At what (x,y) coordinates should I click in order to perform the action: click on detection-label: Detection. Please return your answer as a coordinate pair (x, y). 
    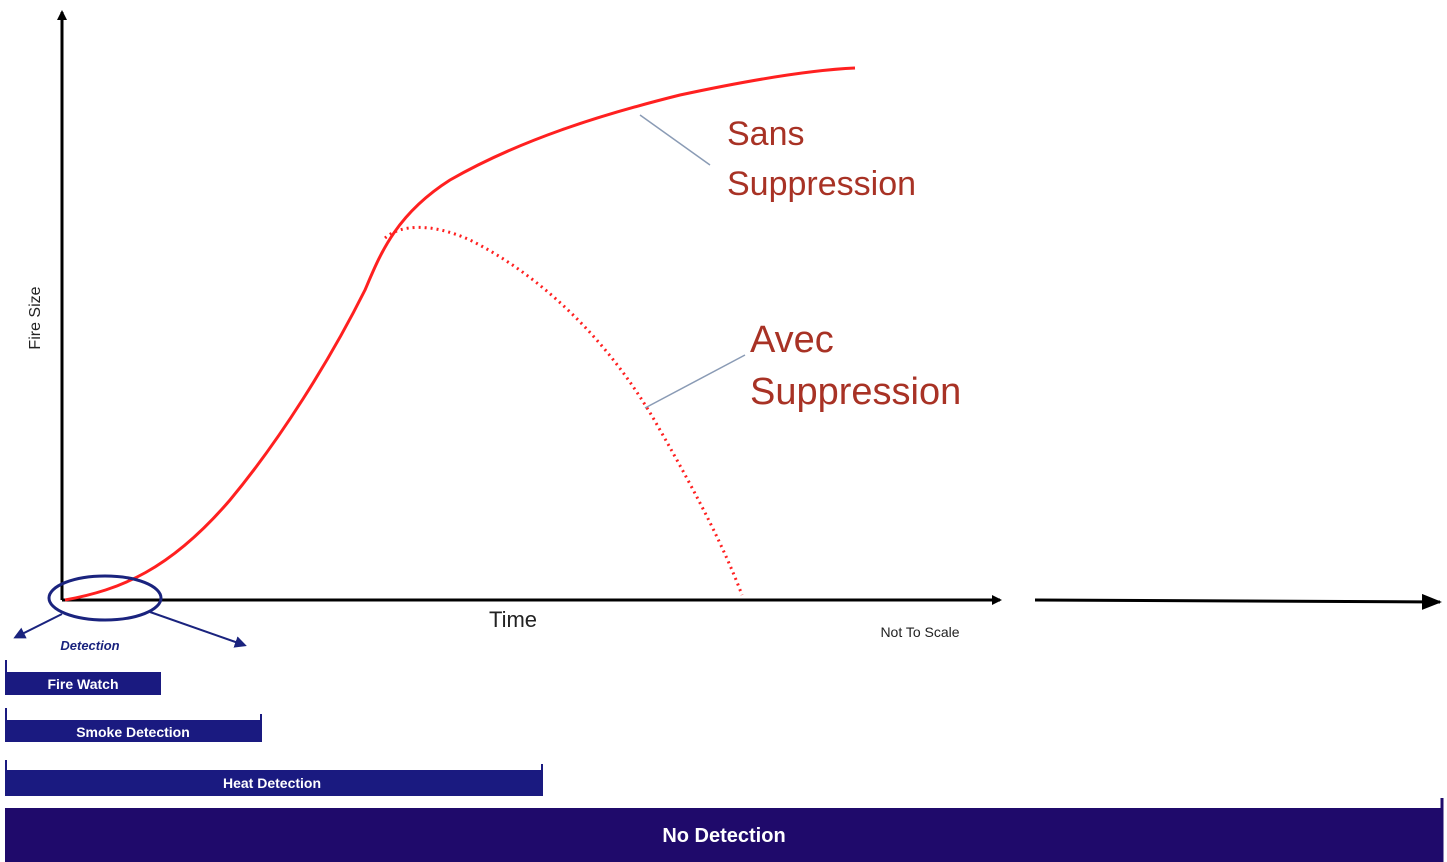
    Looking at the image, I should click on (89, 645).